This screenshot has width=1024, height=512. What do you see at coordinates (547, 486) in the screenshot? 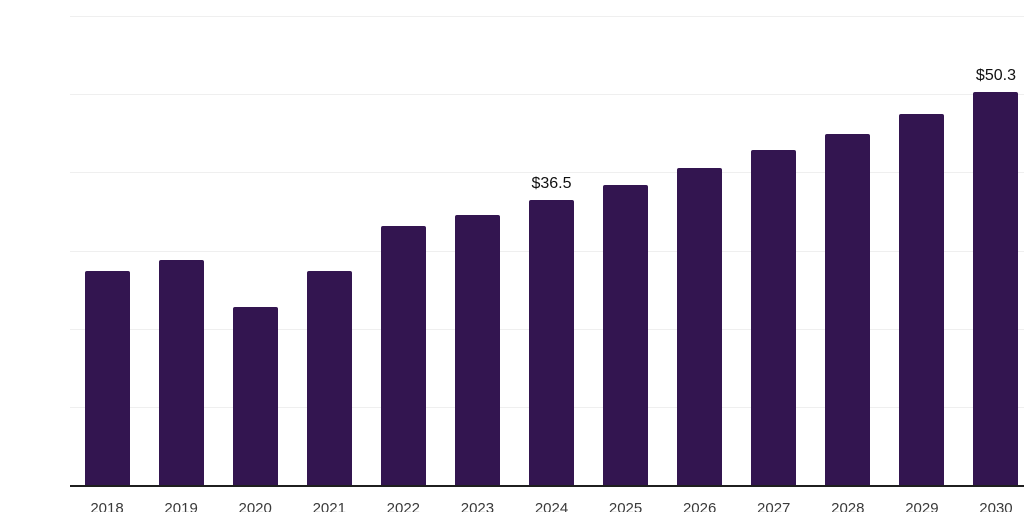
I see `x-axis-line` at bounding box center [547, 486].